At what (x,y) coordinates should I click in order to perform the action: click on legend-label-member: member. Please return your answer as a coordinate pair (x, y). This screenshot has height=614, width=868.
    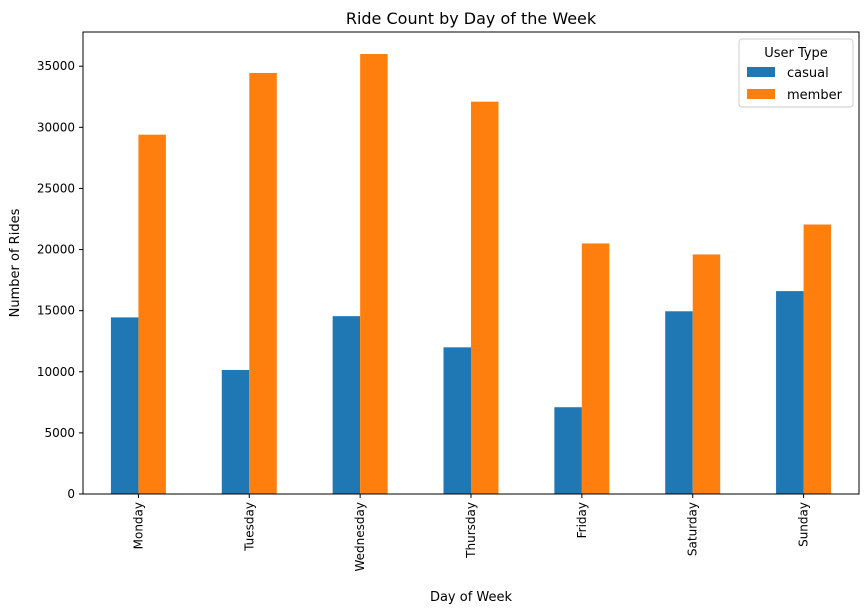
    Looking at the image, I should click on (815, 95).